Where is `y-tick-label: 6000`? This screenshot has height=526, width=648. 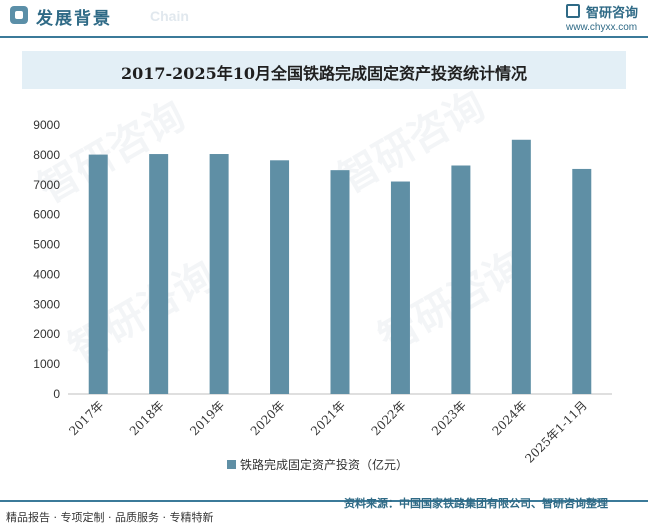 y-tick-label: 6000 is located at coordinates (46, 215).